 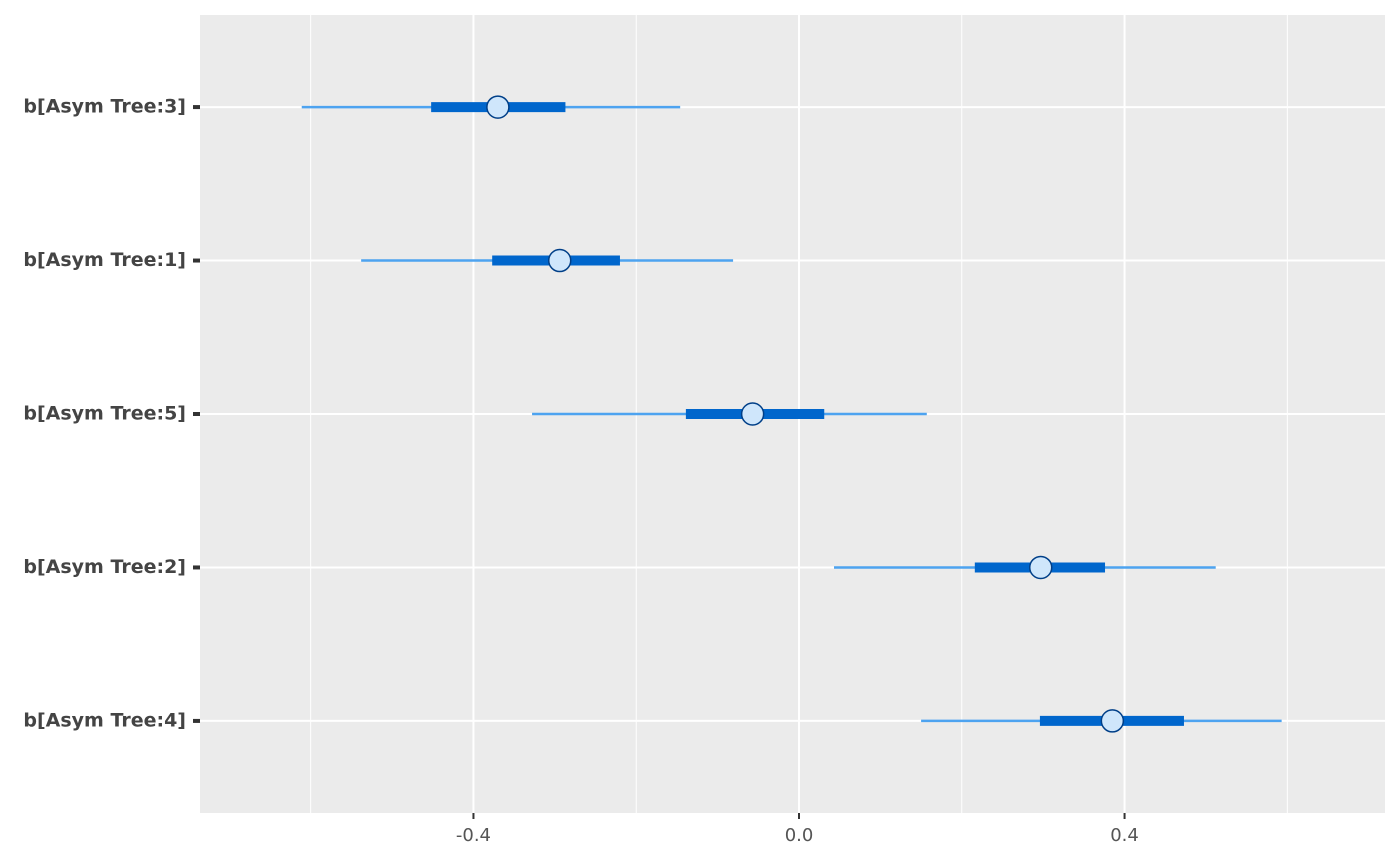 What do you see at coordinates (104, 260) in the screenshot?
I see `y-tick-label: b[Asym Tree:1]` at bounding box center [104, 260].